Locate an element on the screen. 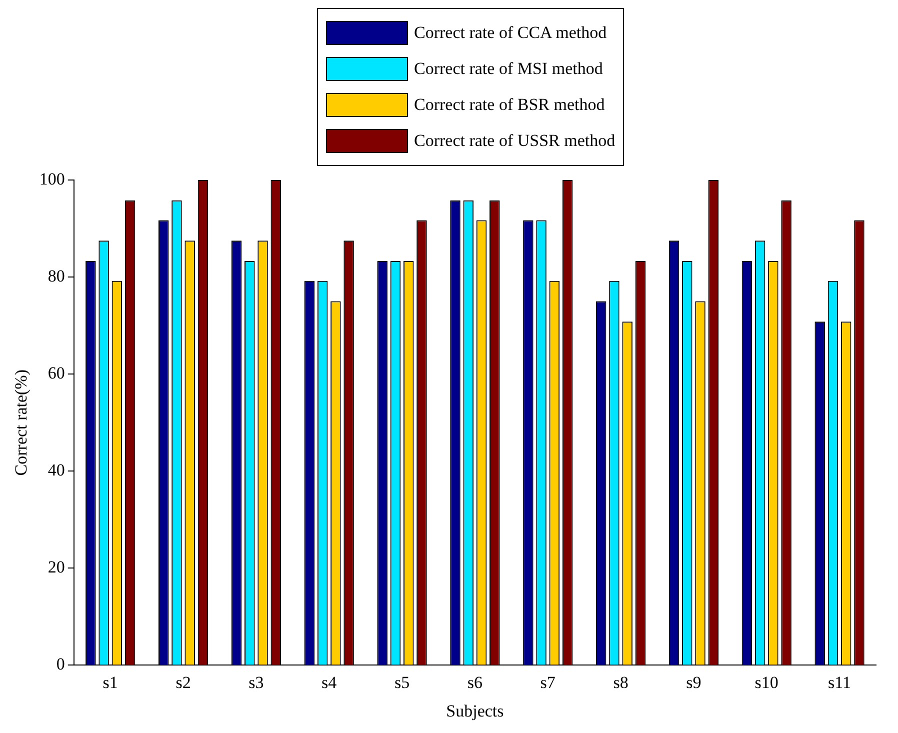 Image resolution: width=898 pixels, height=733 pixels. y-tick-label: 20 is located at coordinates (56, 567).